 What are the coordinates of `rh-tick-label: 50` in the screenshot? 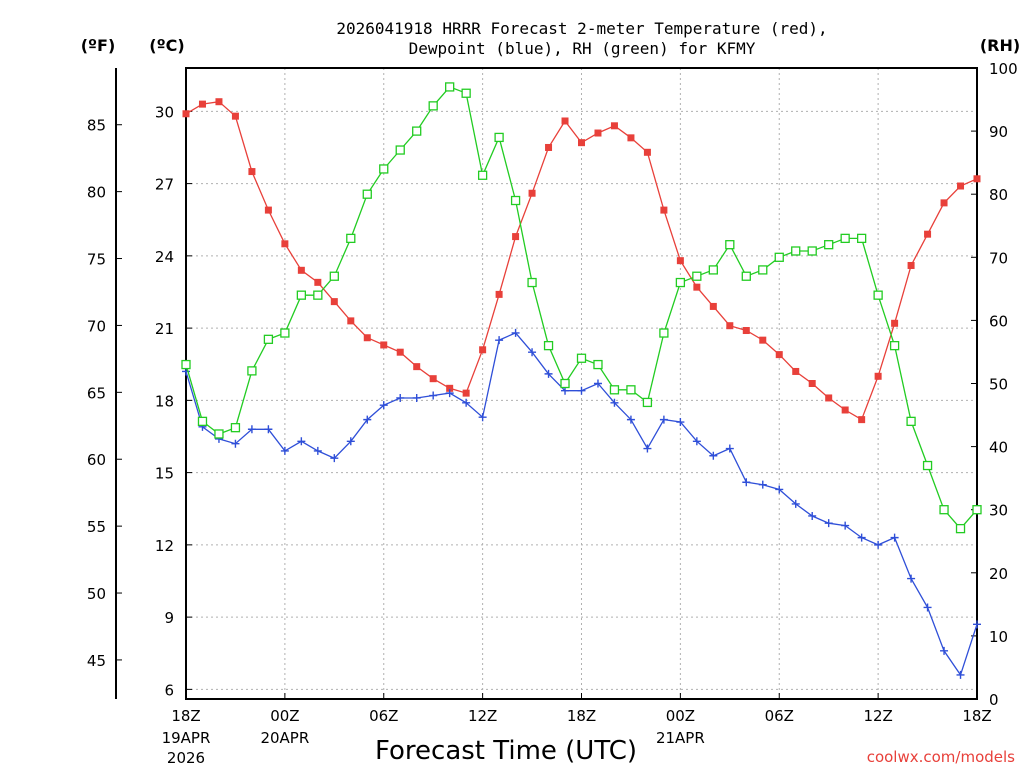 It's located at (998, 385).